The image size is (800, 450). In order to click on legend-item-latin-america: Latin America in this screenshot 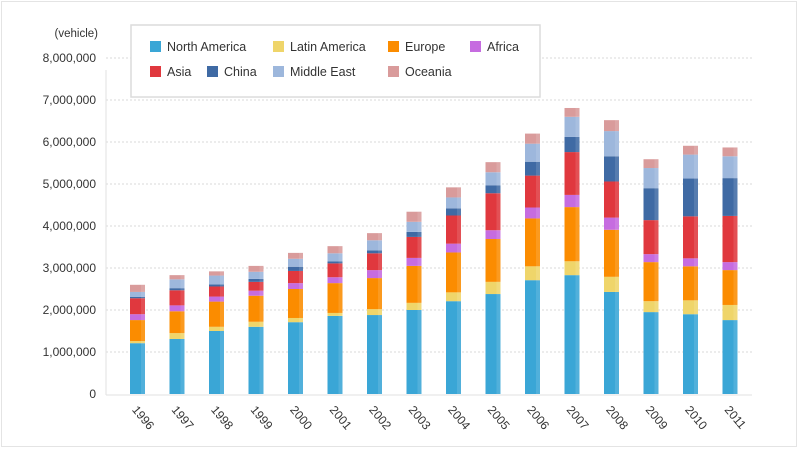, I will do `click(319, 47)`.